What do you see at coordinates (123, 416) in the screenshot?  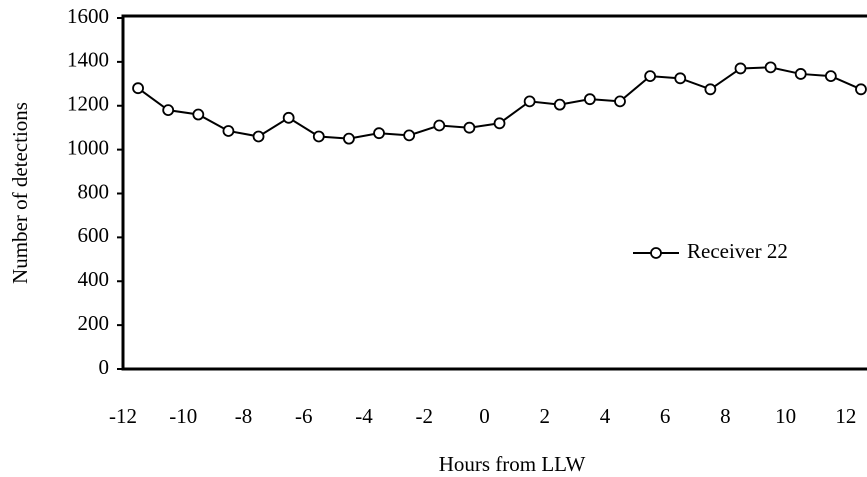 I see `x-tick-label: -12` at bounding box center [123, 416].